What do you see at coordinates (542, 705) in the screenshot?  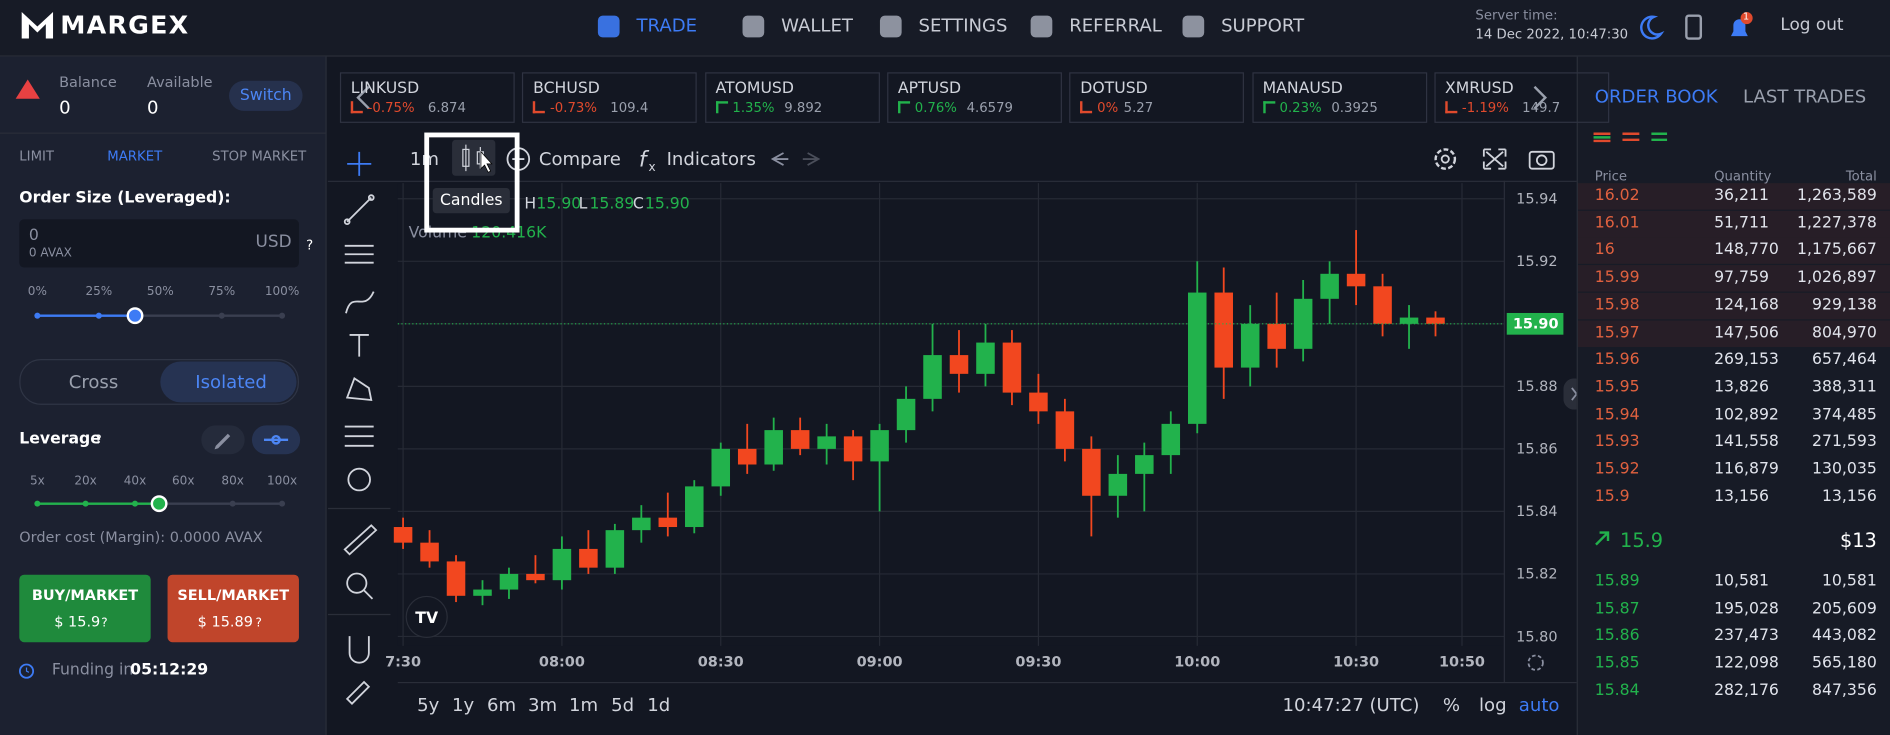 I see `range-button: 3m` at bounding box center [542, 705].